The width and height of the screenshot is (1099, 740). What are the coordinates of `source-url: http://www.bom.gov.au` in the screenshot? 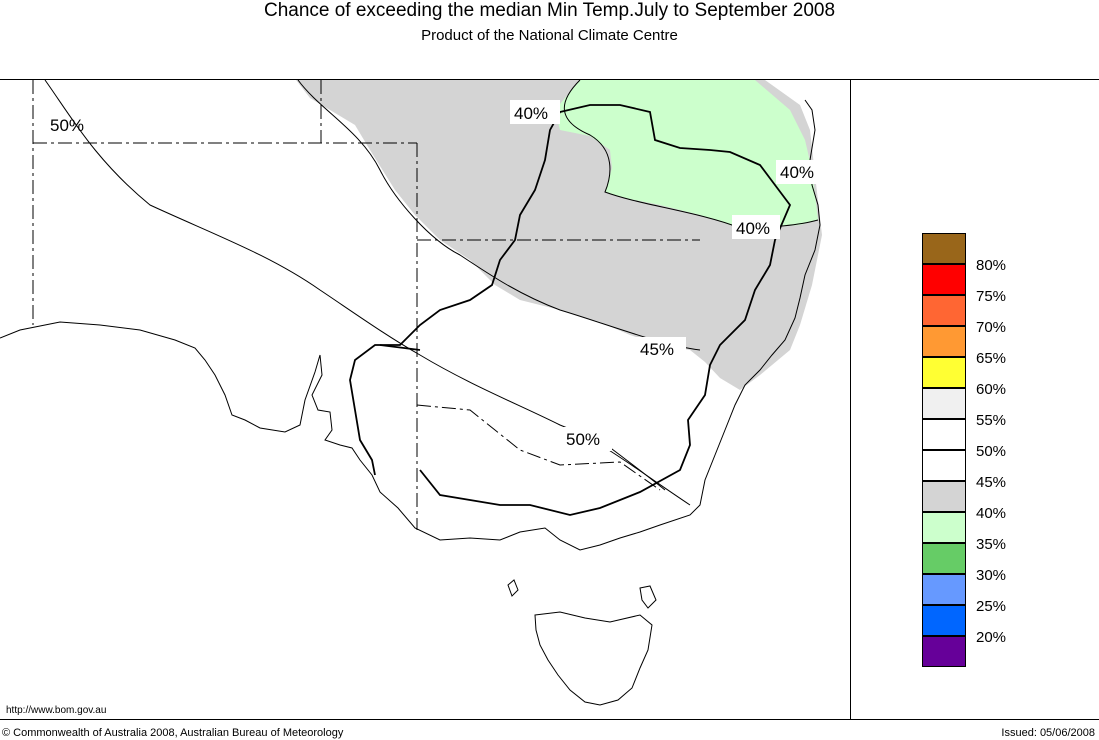 It's located at (56, 710).